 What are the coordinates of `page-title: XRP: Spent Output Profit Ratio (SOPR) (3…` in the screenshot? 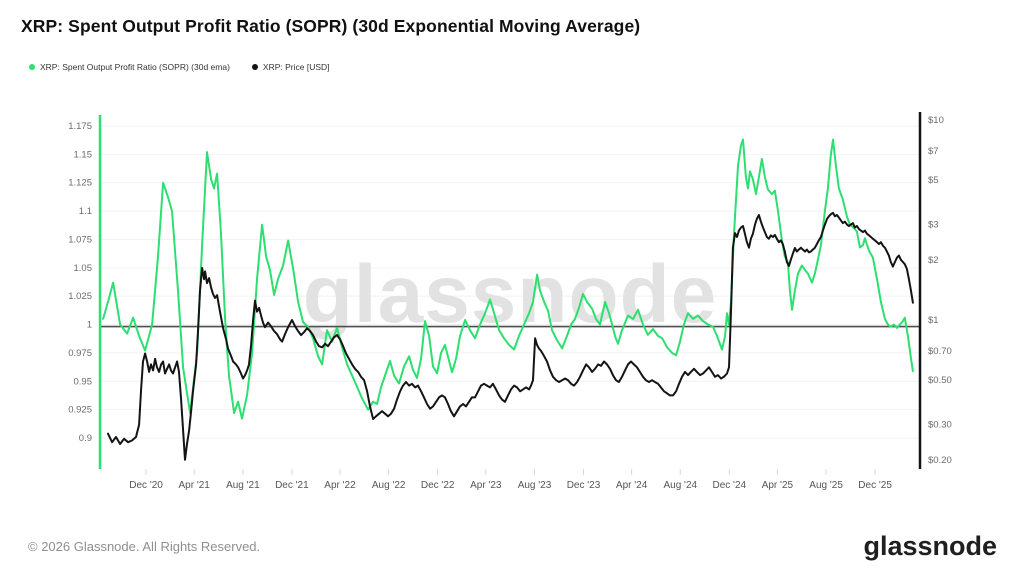 It's located at (331, 26).